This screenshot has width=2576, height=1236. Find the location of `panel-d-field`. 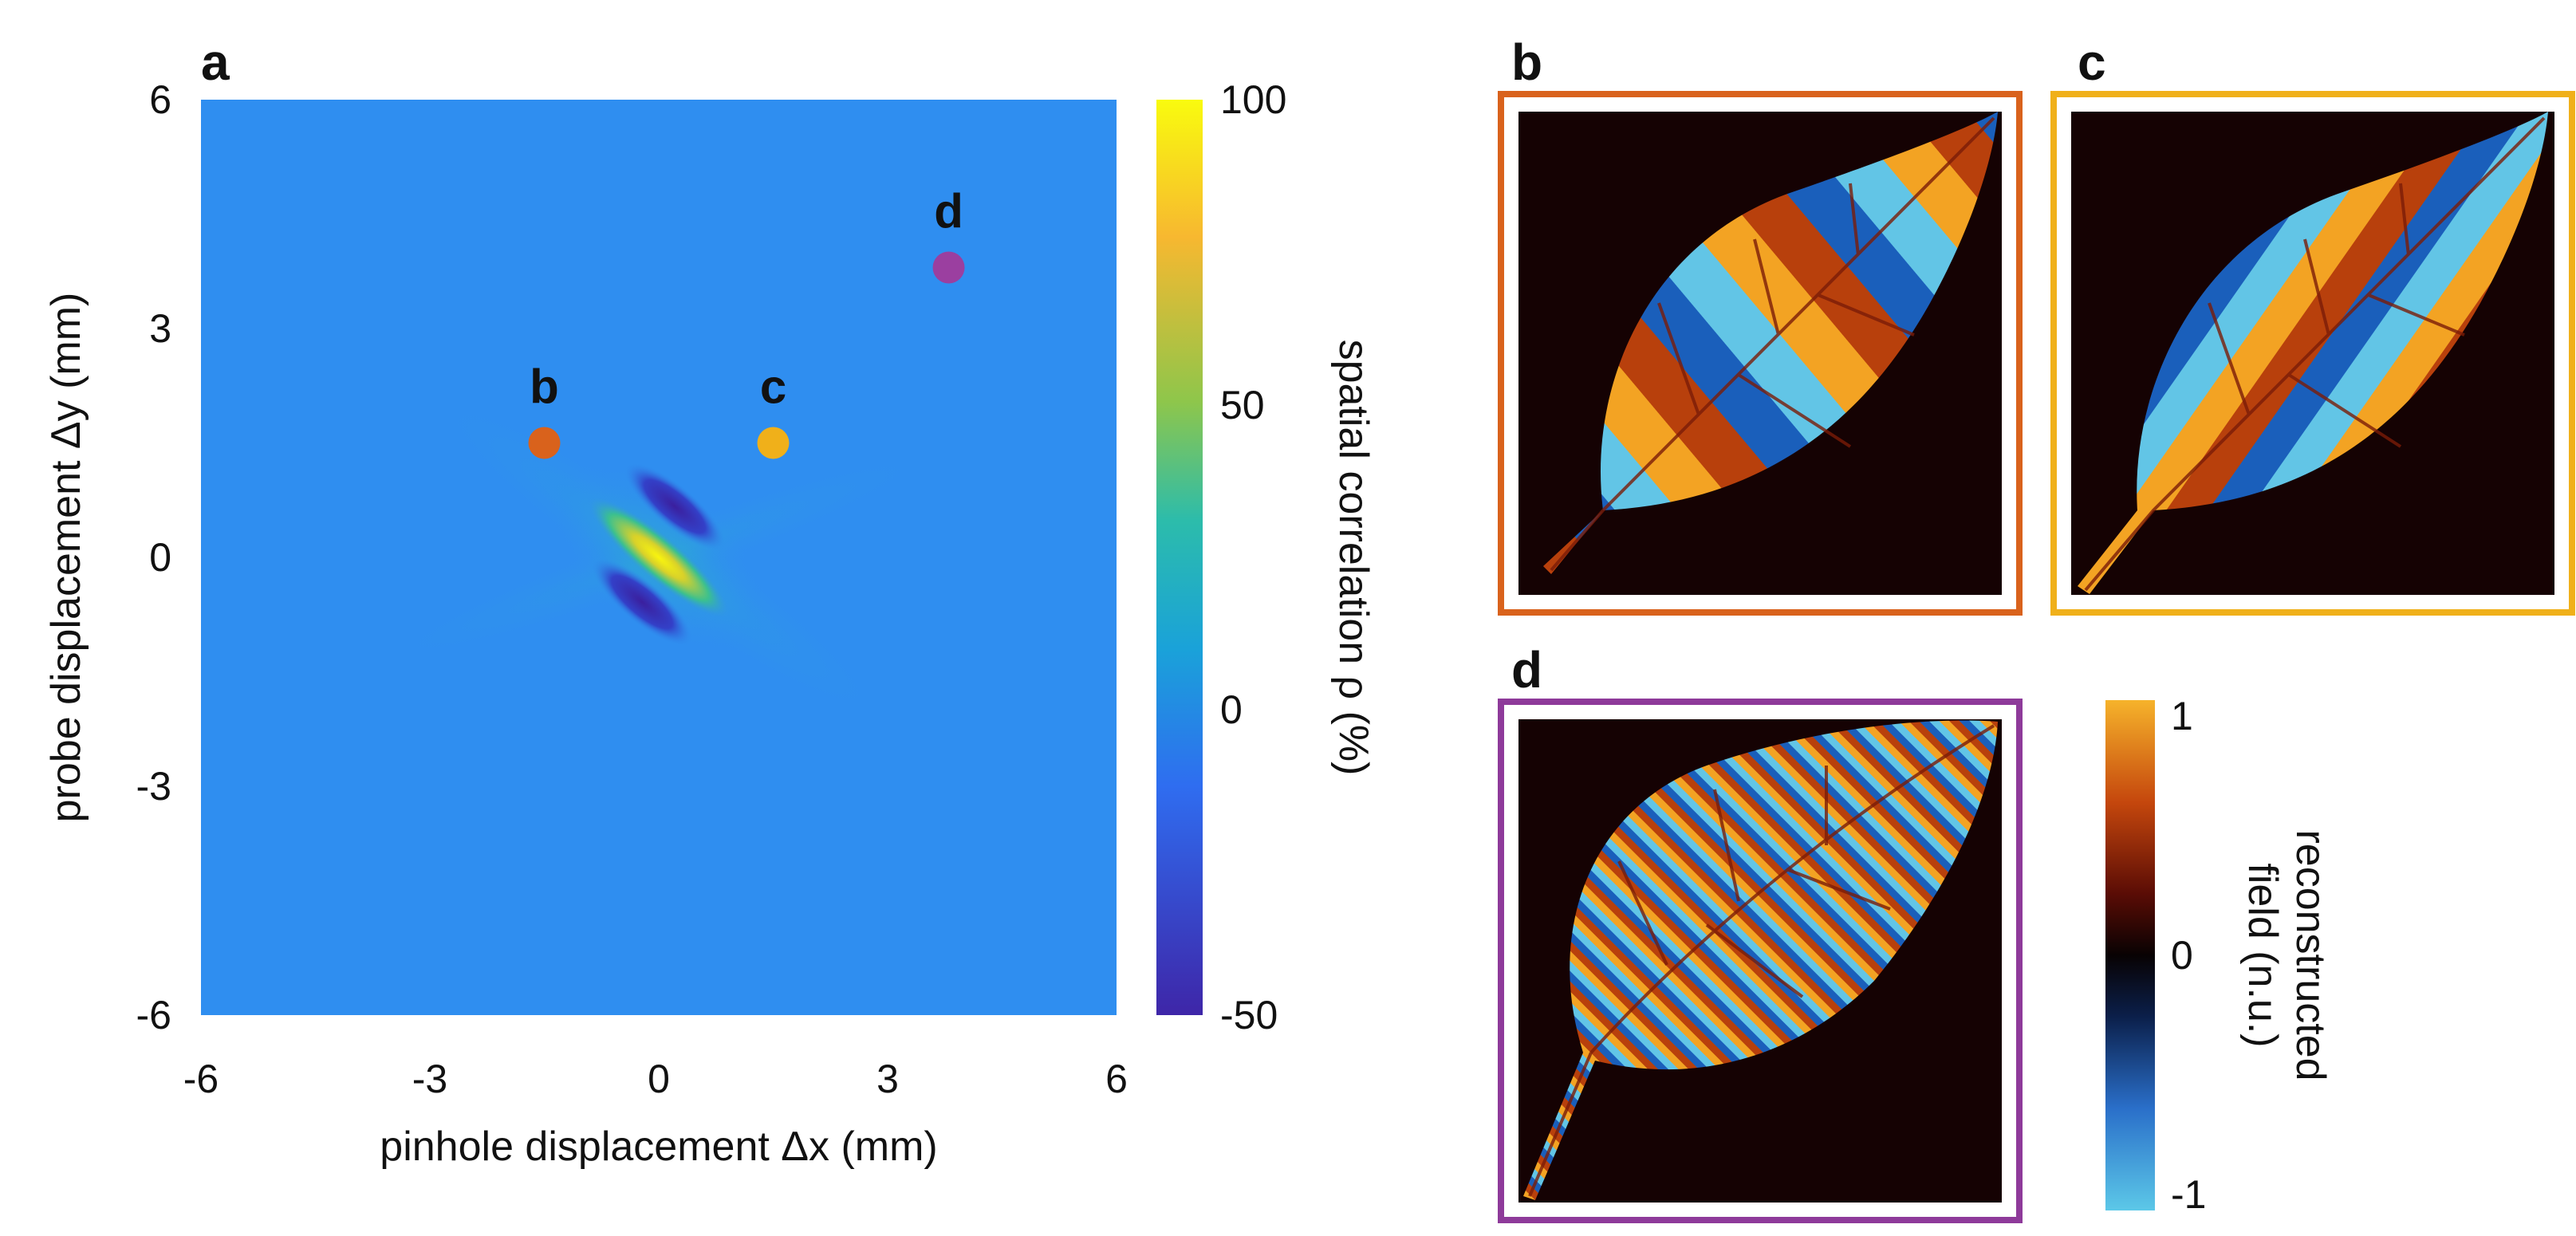

panel-d-field is located at coordinates (1760, 961).